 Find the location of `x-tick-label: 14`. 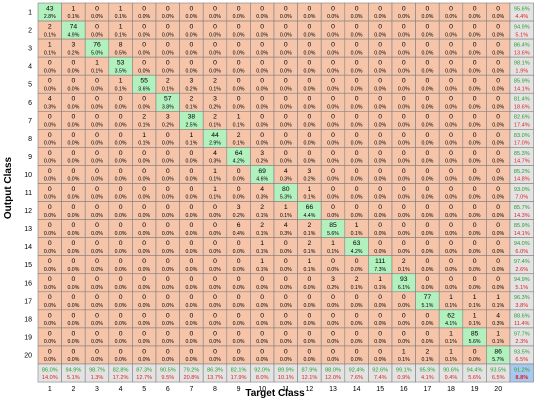

x-tick-label: 14 is located at coordinates (357, 389).